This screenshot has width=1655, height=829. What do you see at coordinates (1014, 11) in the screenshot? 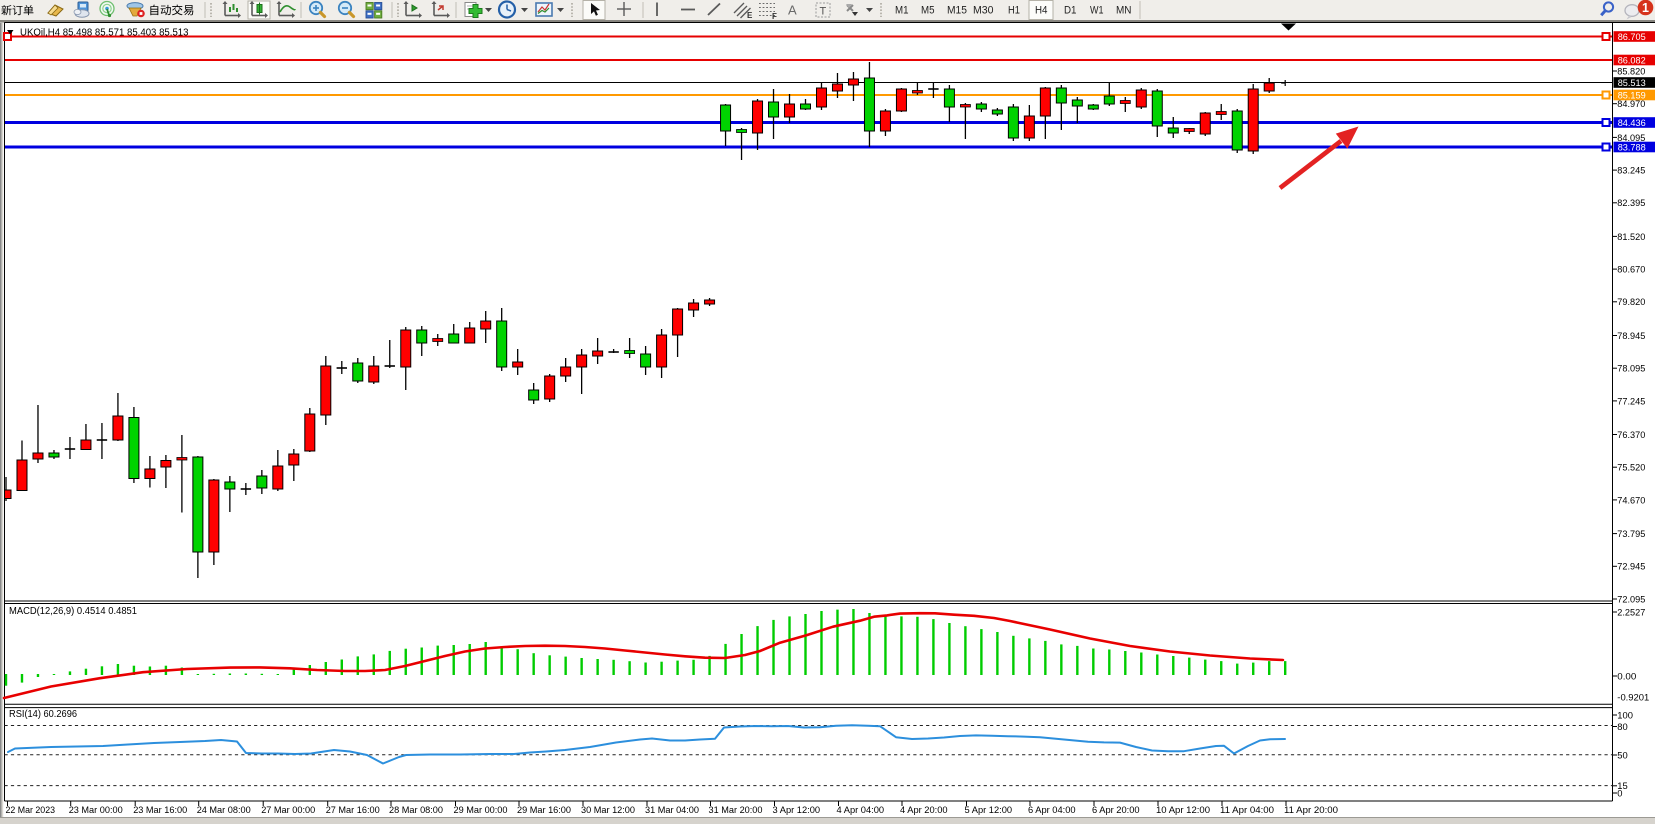
I see `svg-text: H1` at bounding box center [1014, 11].